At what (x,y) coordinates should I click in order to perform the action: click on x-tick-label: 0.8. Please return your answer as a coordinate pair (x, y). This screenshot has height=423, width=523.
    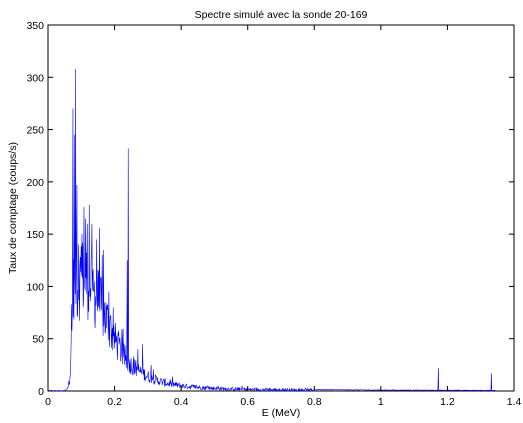
    Looking at the image, I should click on (314, 402).